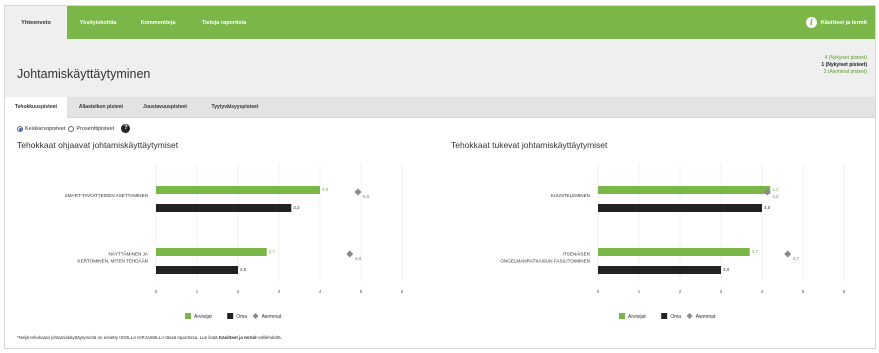 The height and width of the screenshot is (353, 879). What do you see at coordinates (845, 58) in the screenshot?
I see `score-legend-line: 4 (Nykyiset pisteet)` at bounding box center [845, 58].